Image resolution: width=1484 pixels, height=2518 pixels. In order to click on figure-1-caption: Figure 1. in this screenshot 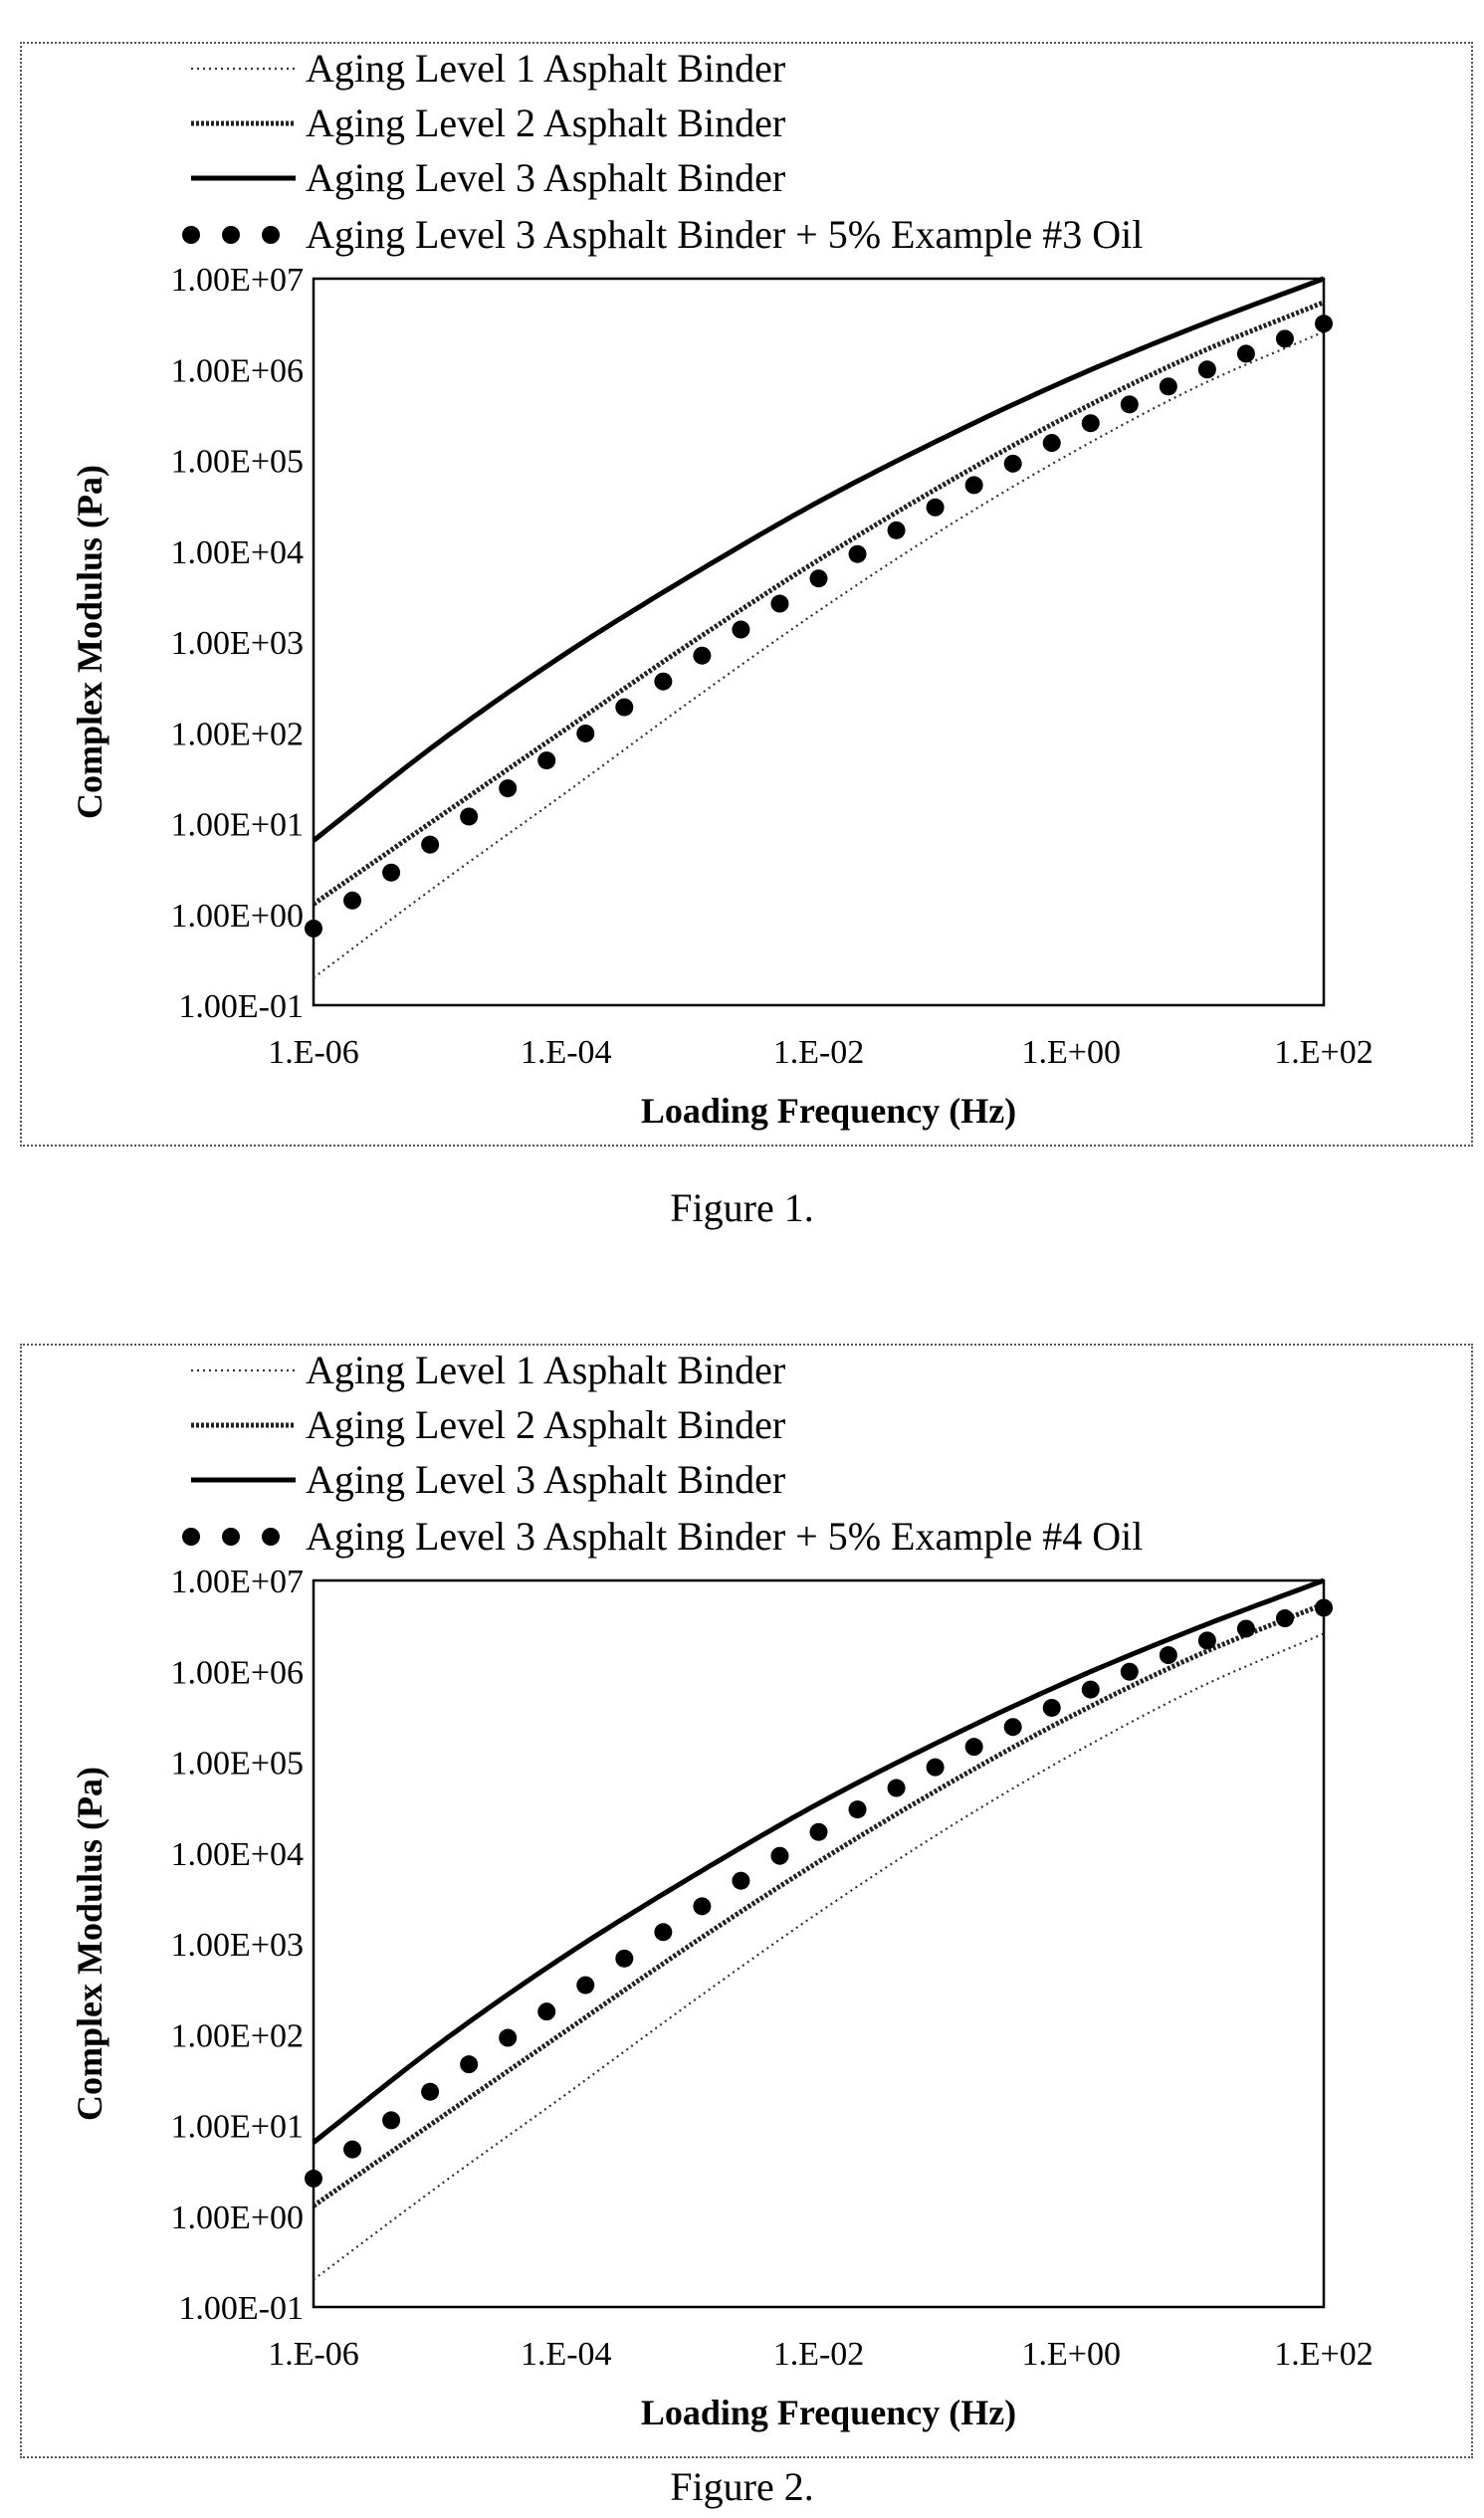, I will do `click(742, 1207)`.